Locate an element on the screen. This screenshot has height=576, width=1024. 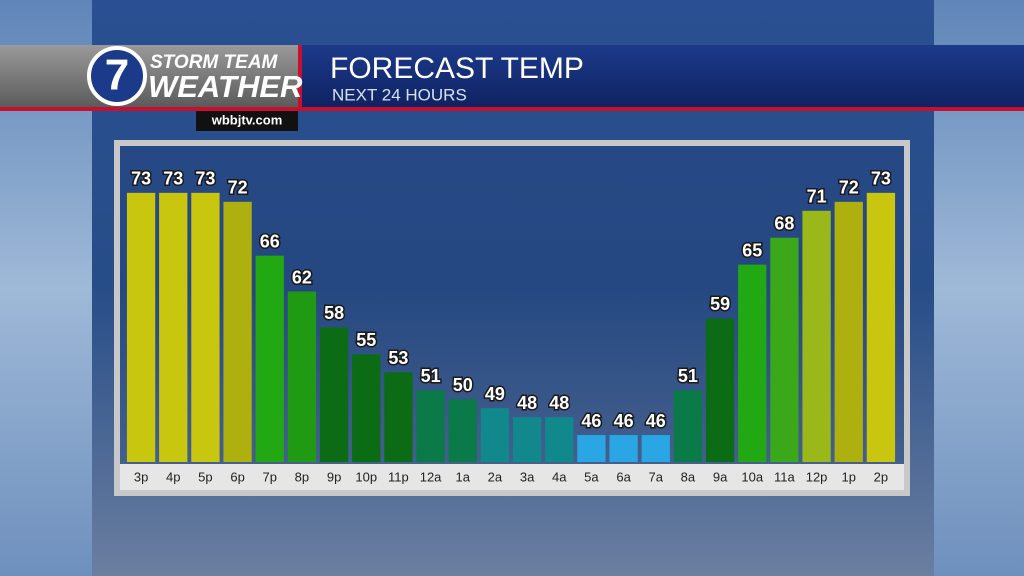
x-tick-label: 5a is located at coordinates (591, 476).